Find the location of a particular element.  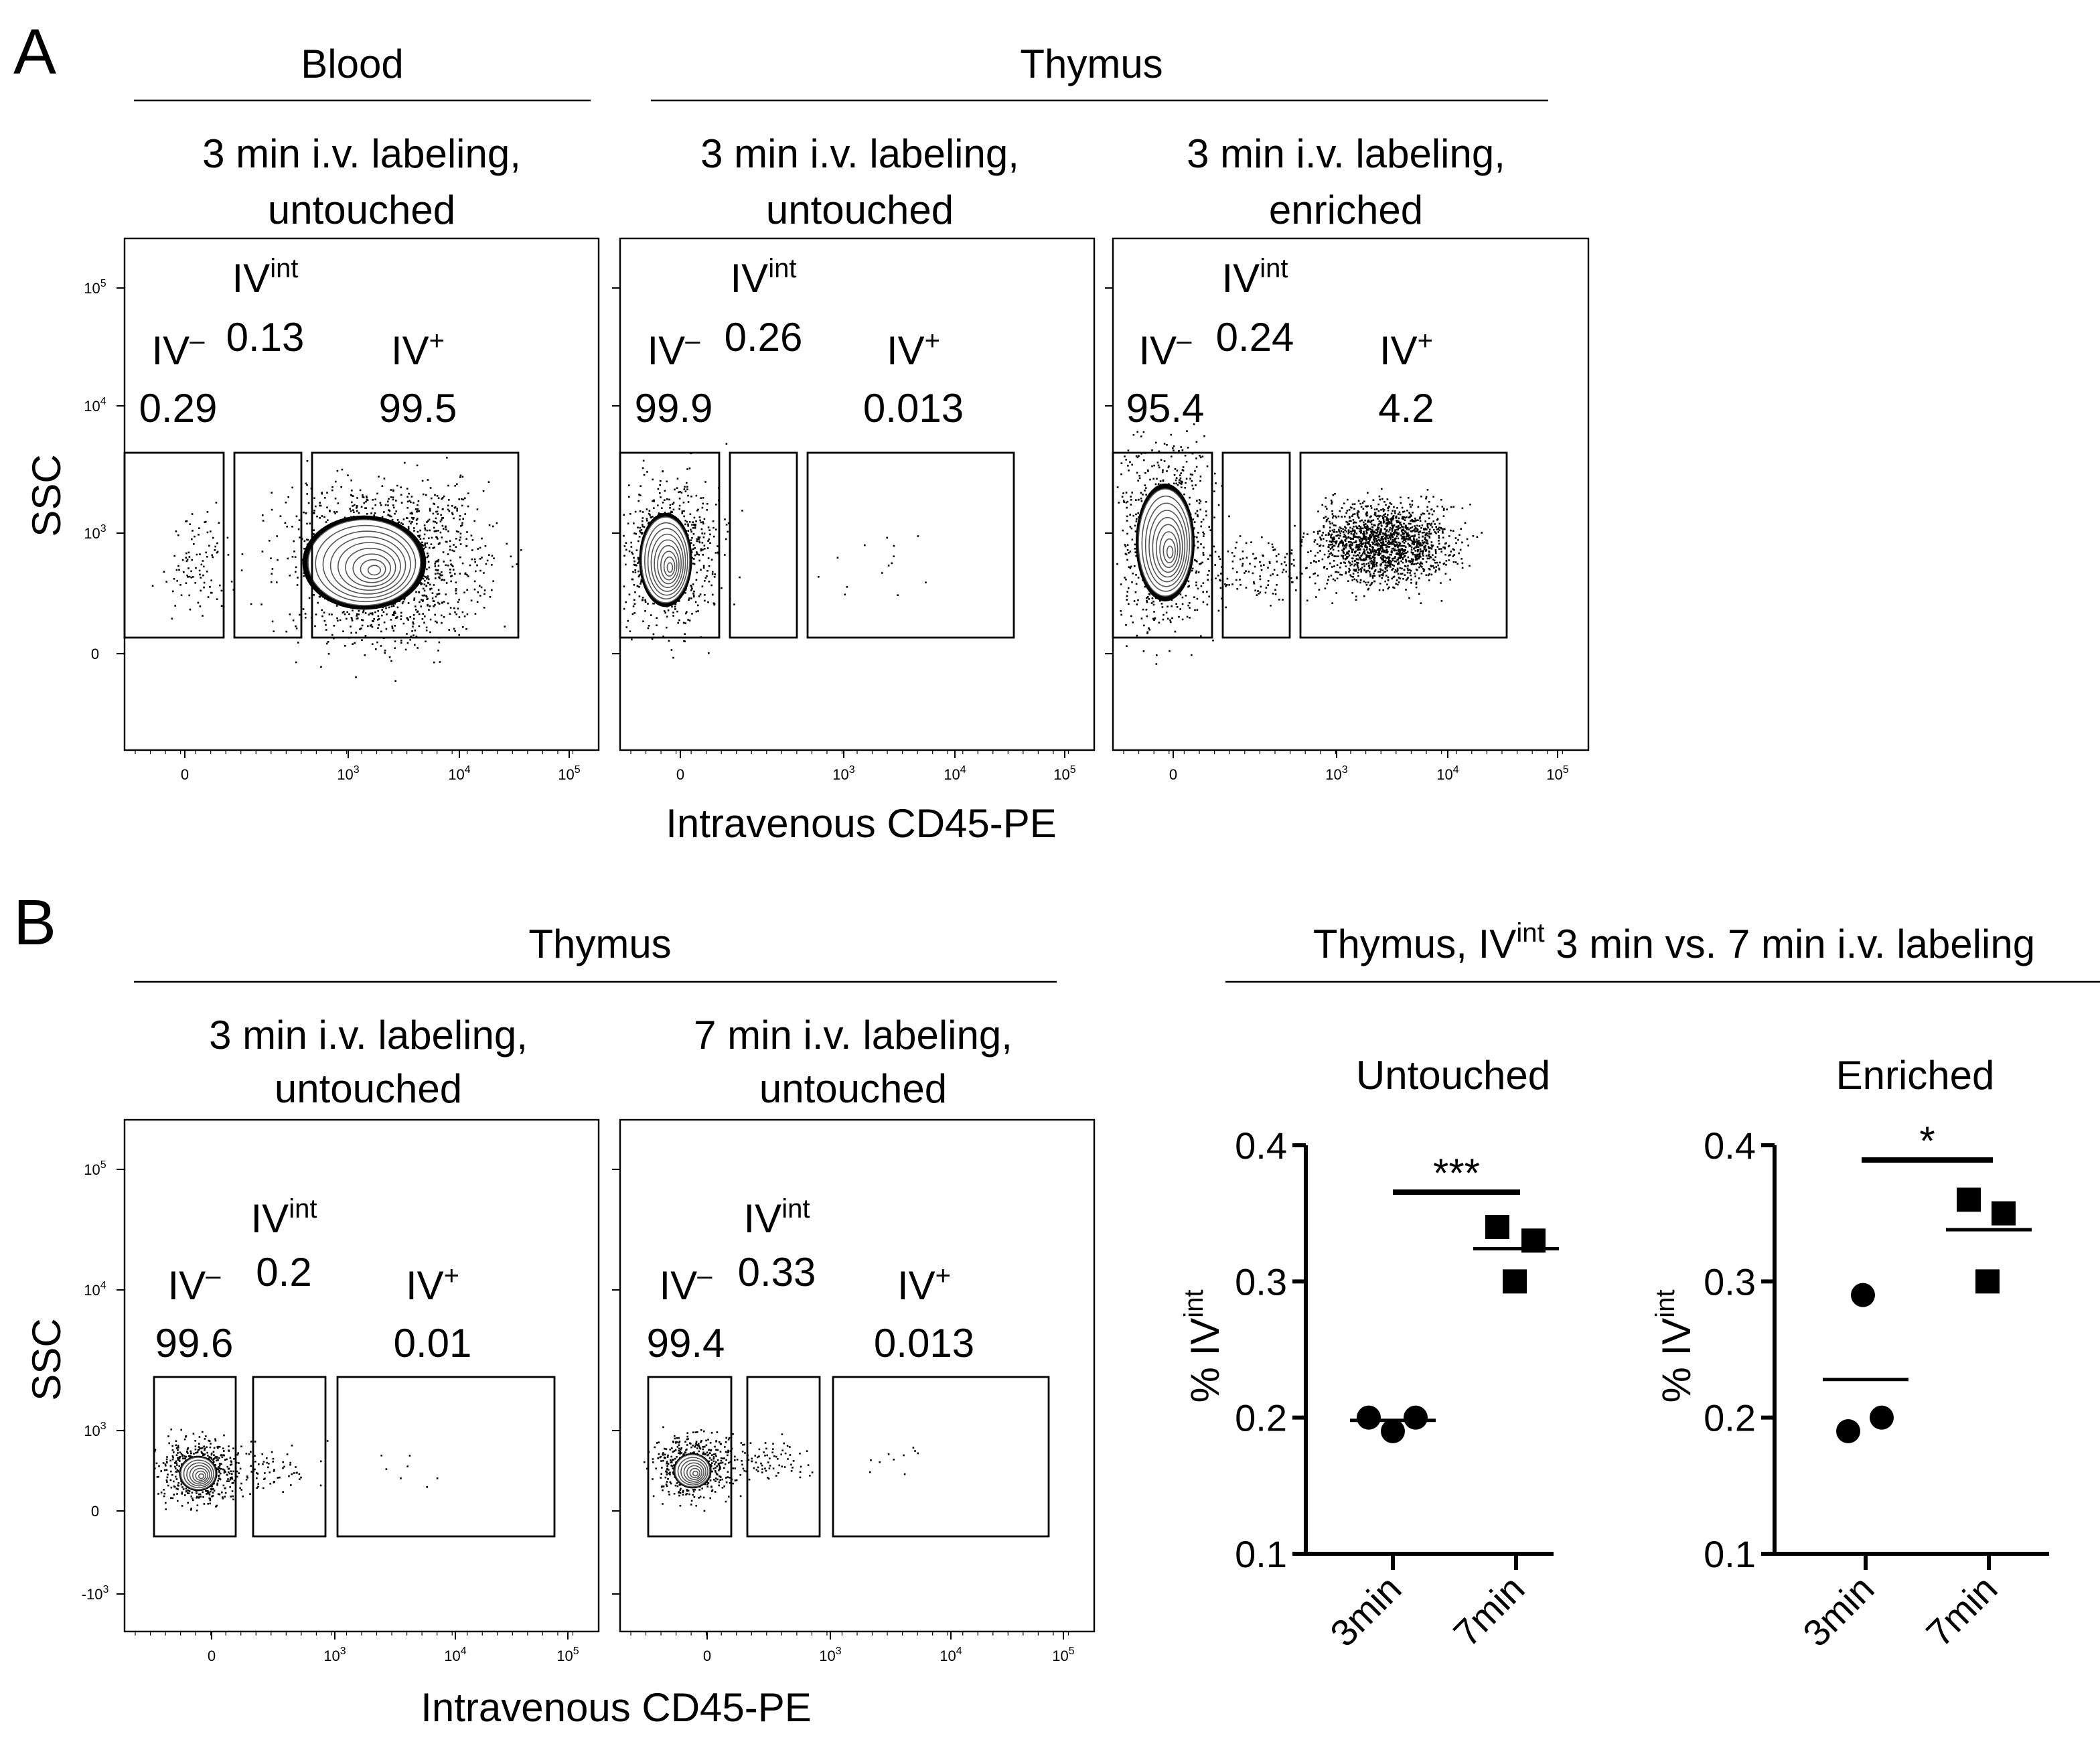

flow-plot is located at coordinates (775, 551).